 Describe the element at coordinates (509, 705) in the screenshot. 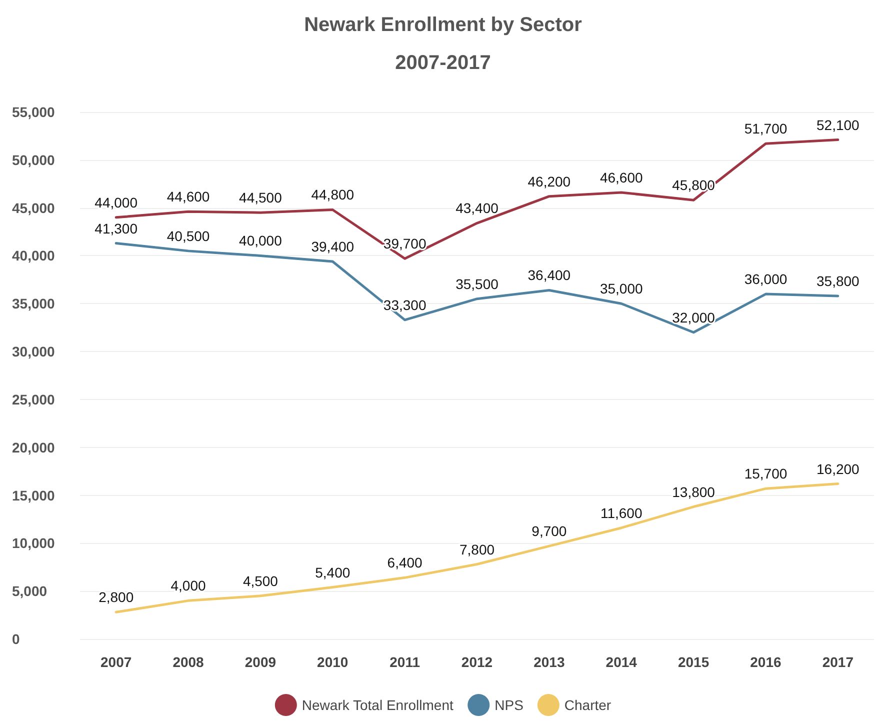

I see `legend-label: NPS` at that location.